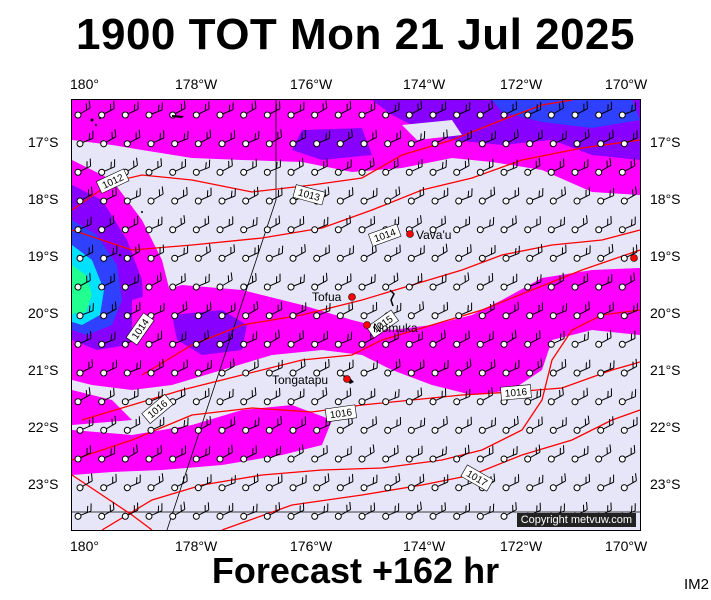 The image size is (711, 600). What do you see at coordinates (311, 84) in the screenshot?
I see `lon-label-top: 176°W` at bounding box center [311, 84].